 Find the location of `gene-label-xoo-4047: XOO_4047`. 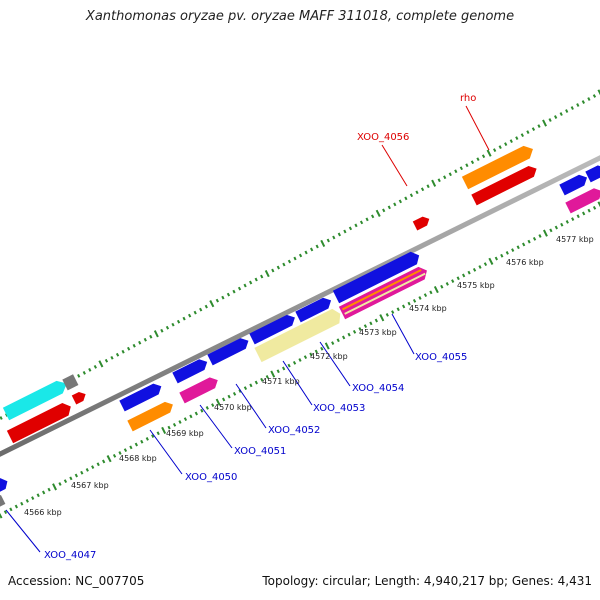

gene-label-xoo-4047: XOO_4047 is located at coordinates (70, 555).